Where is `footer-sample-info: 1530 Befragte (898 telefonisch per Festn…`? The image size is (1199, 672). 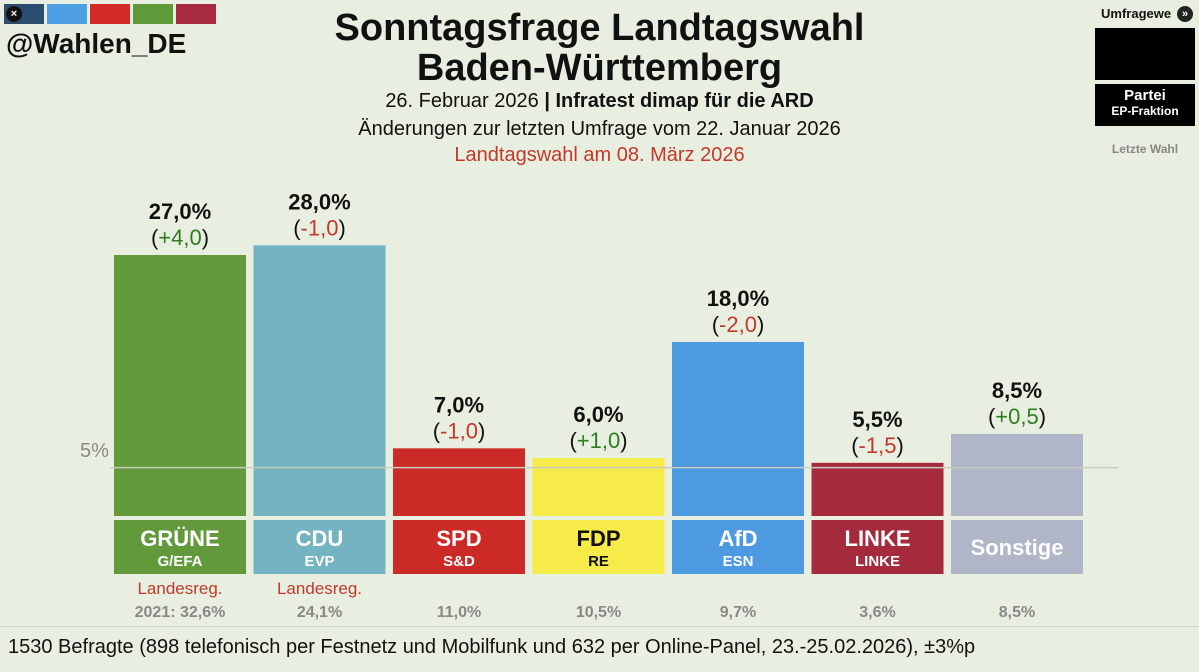
footer-sample-info: 1530 Befragte (898 telefonisch per Festn… is located at coordinates (492, 647).